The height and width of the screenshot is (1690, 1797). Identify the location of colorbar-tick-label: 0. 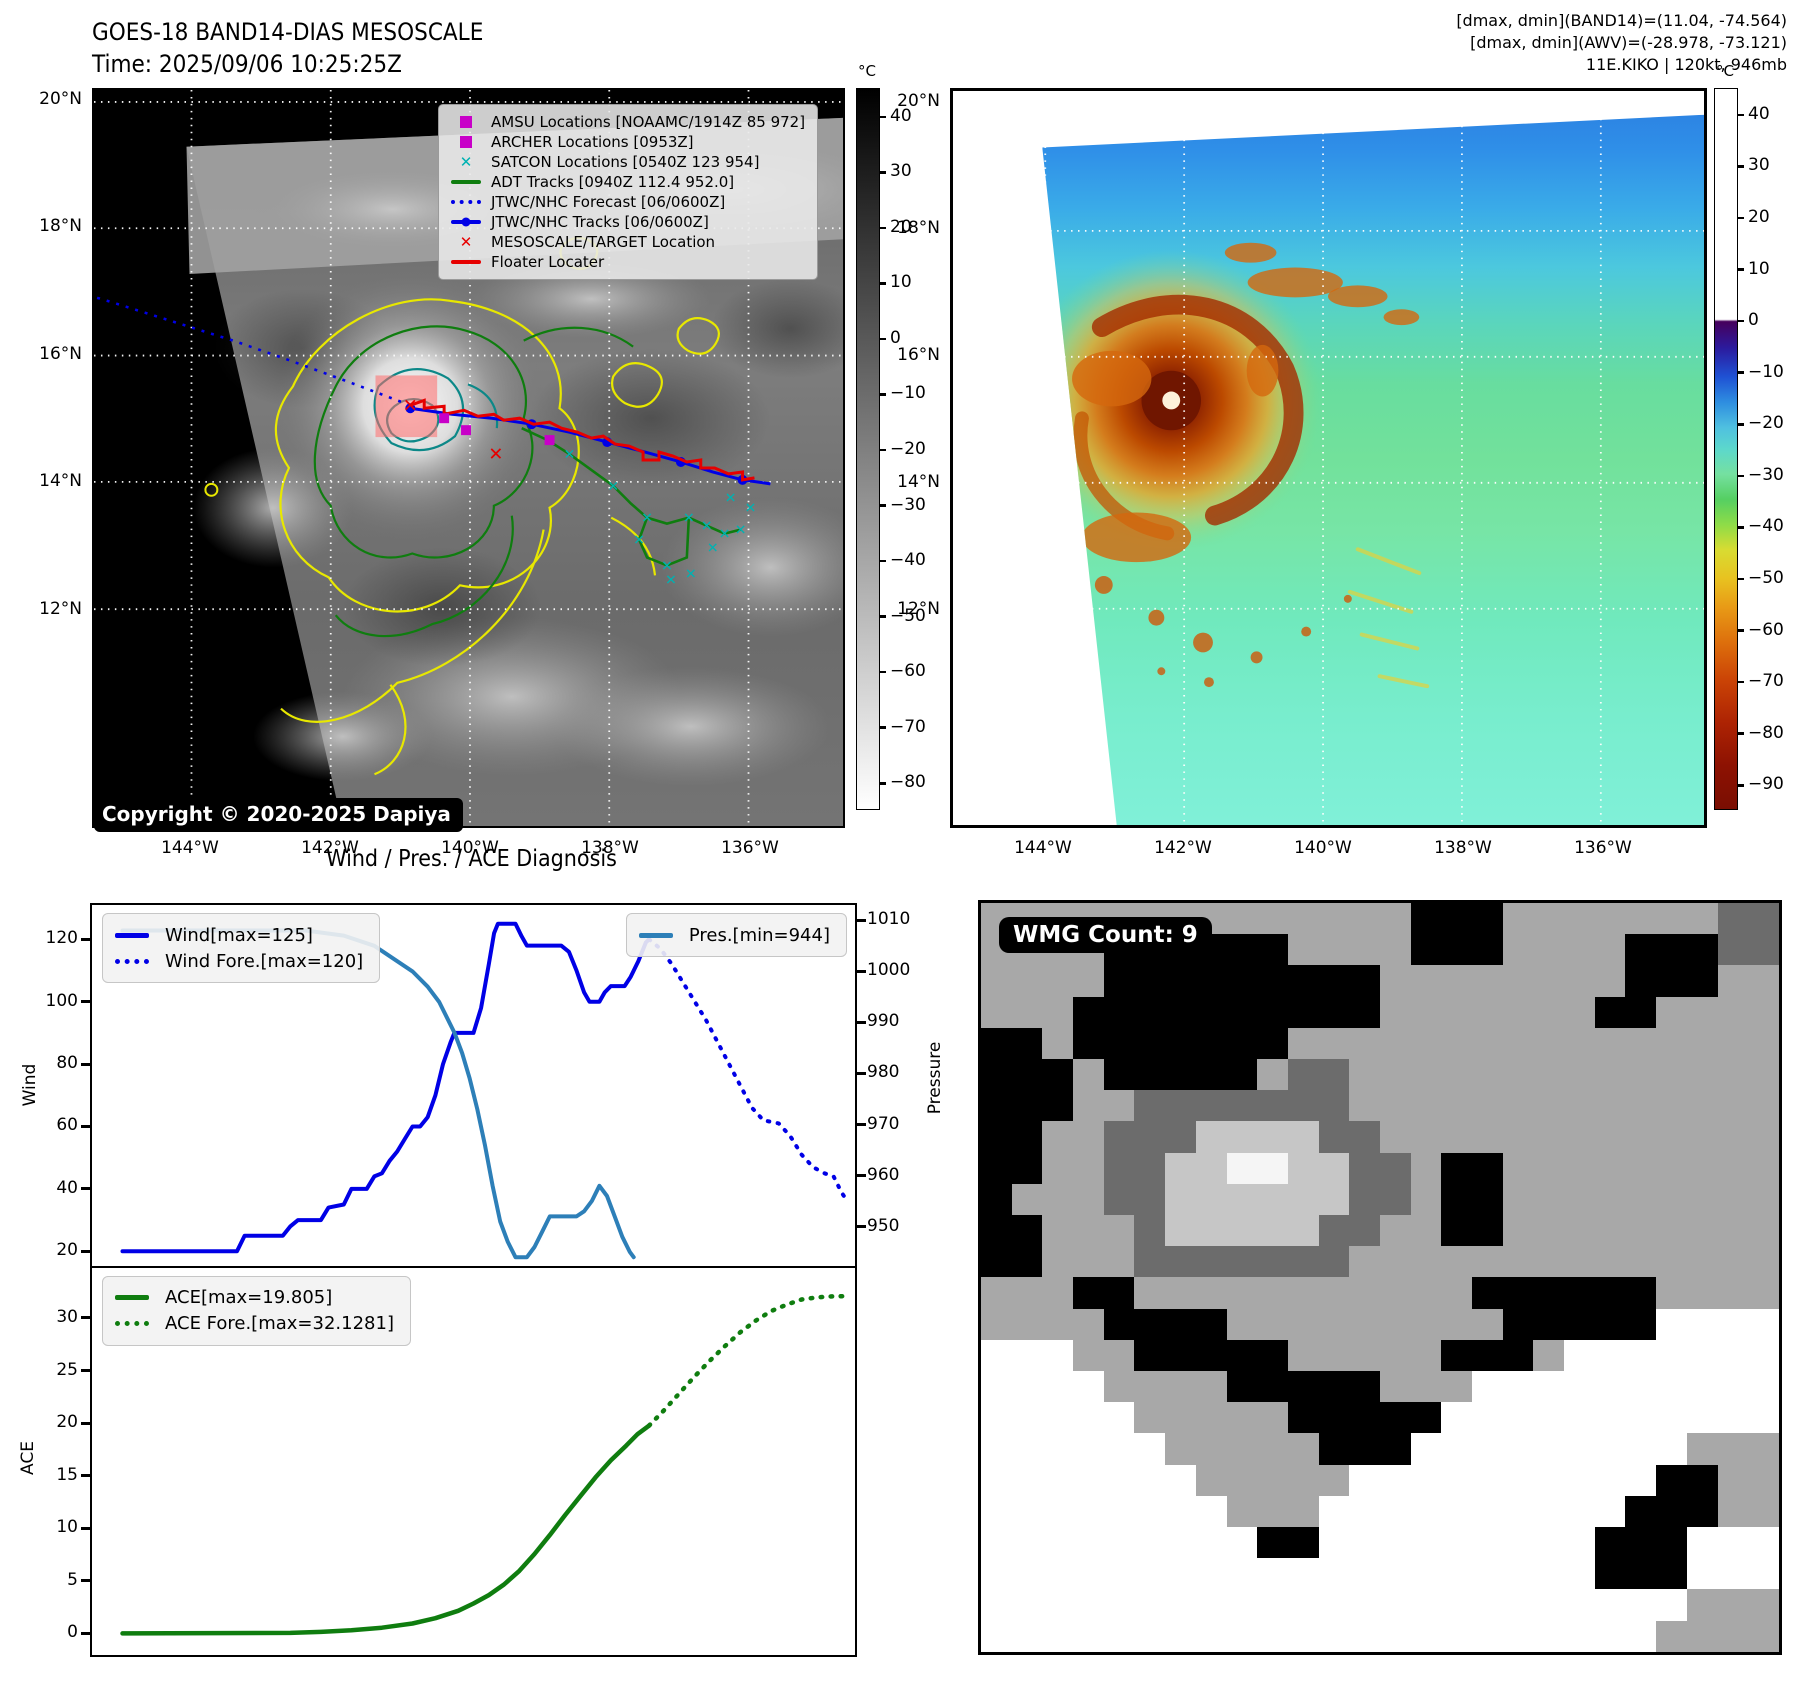
(1753, 320).